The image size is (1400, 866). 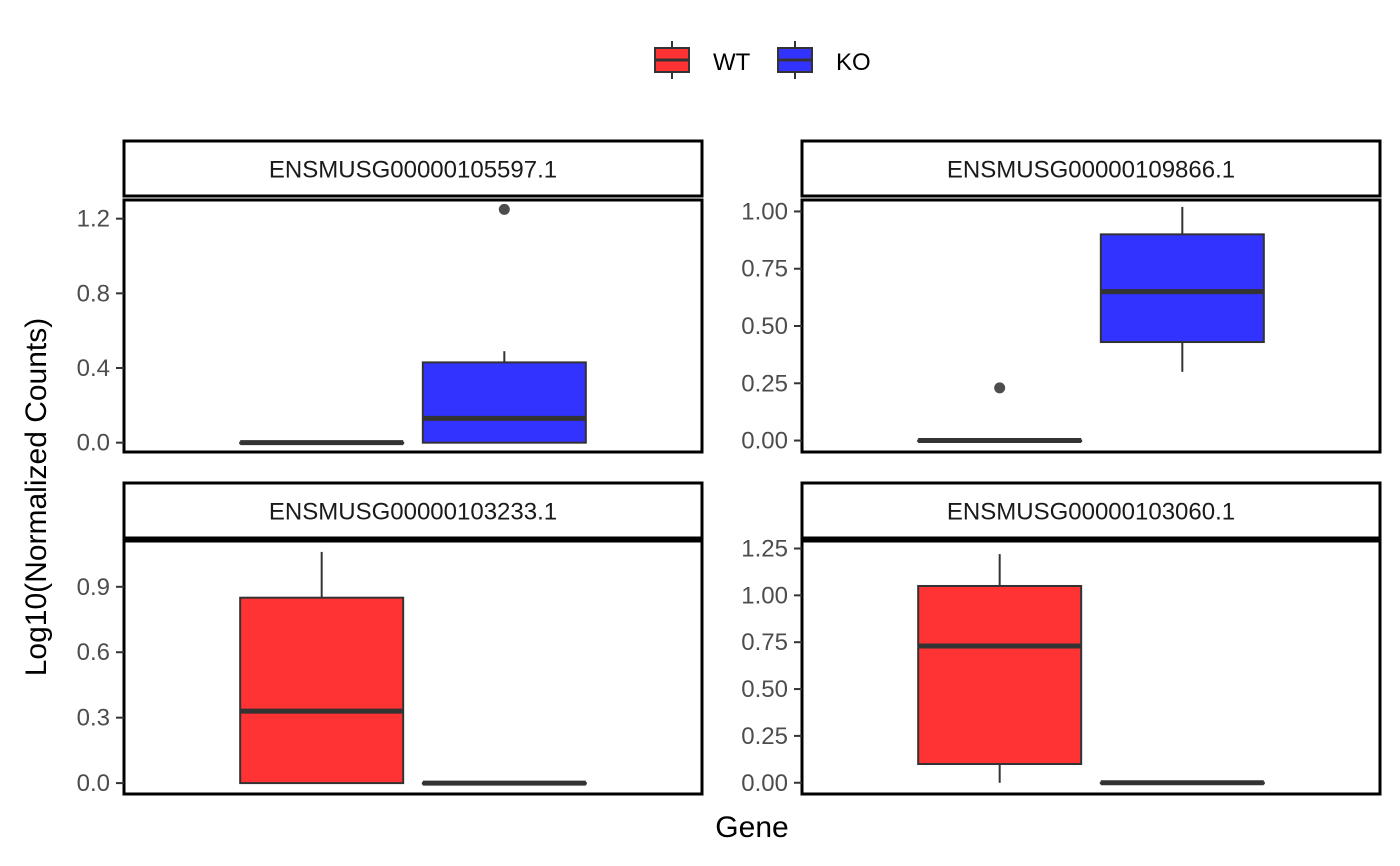 What do you see at coordinates (36, 497) in the screenshot?
I see `y-axis-label: Log10(Normalized Counts)` at bounding box center [36, 497].